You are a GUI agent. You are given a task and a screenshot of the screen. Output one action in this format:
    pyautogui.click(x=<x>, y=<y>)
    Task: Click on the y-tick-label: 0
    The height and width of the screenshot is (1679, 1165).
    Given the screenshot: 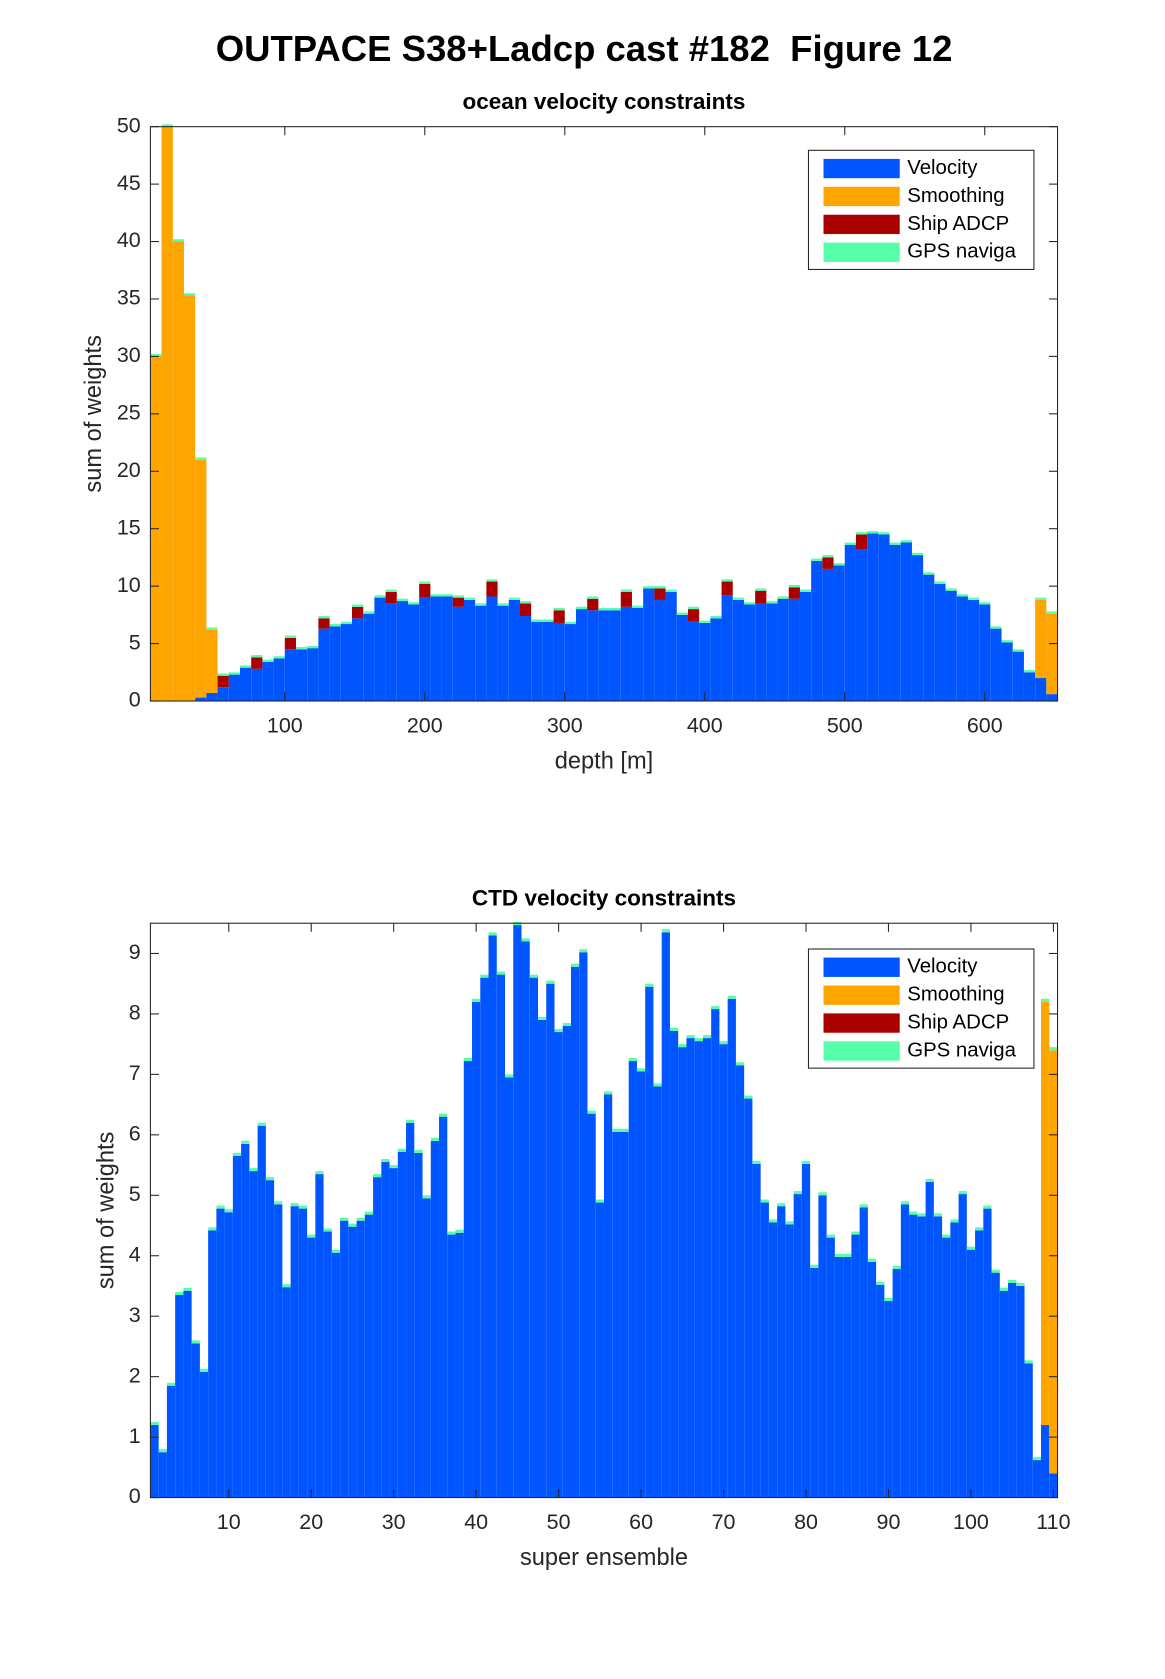 What is the action you would take?
    pyautogui.click(x=135, y=700)
    